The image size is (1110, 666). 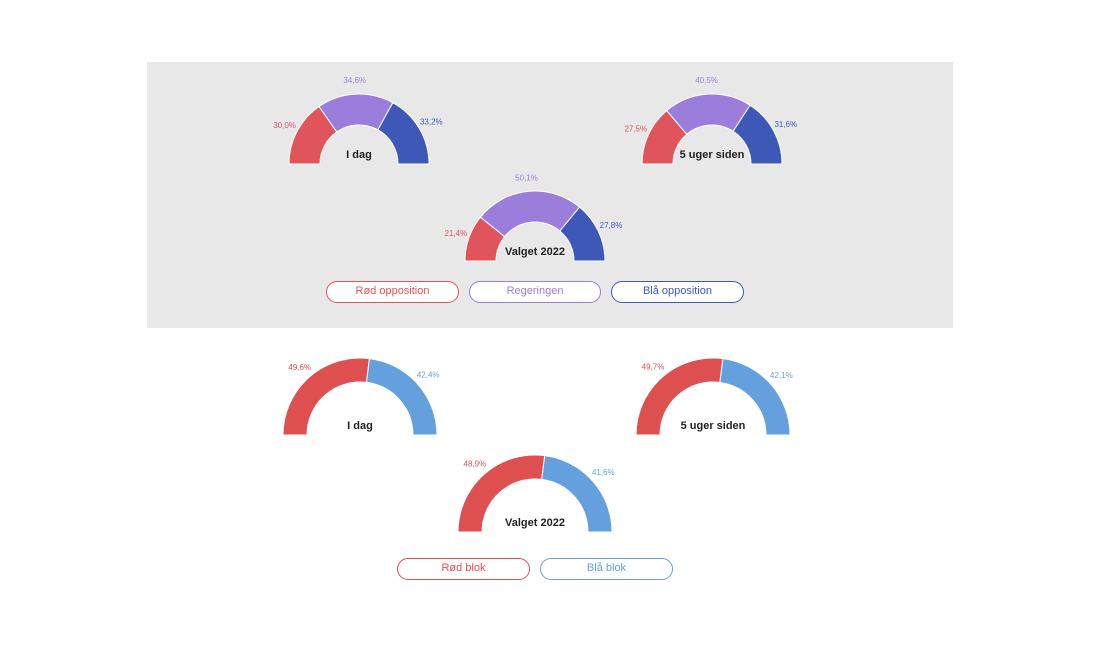 What do you see at coordinates (299, 367) in the screenshot?
I see `gauge-value-label-rod-blok: 49,6%` at bounding box center [299, 367].